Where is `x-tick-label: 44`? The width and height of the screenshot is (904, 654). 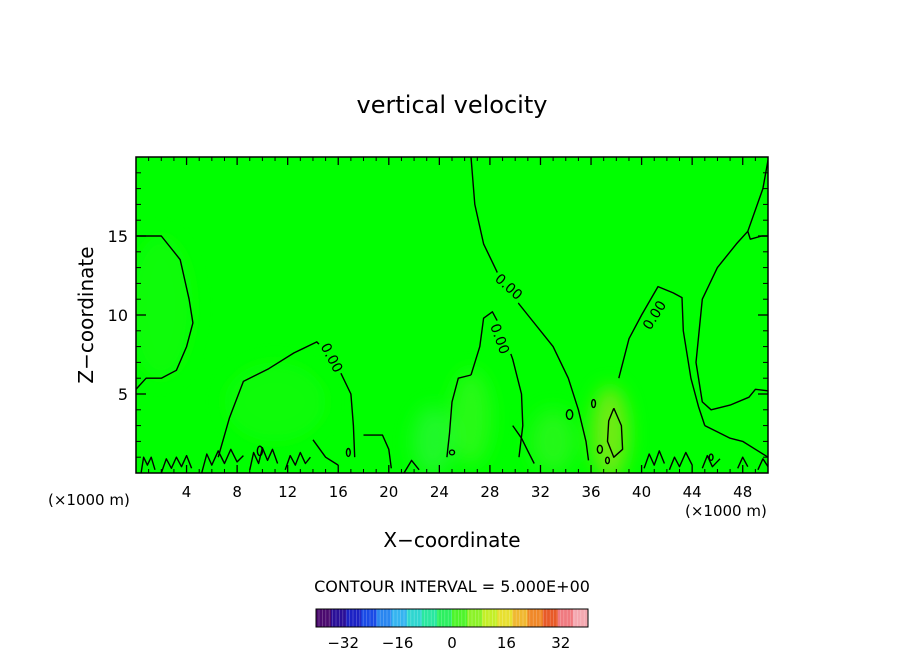 x-tick-label: 44 is located at coordinates (692, 492).